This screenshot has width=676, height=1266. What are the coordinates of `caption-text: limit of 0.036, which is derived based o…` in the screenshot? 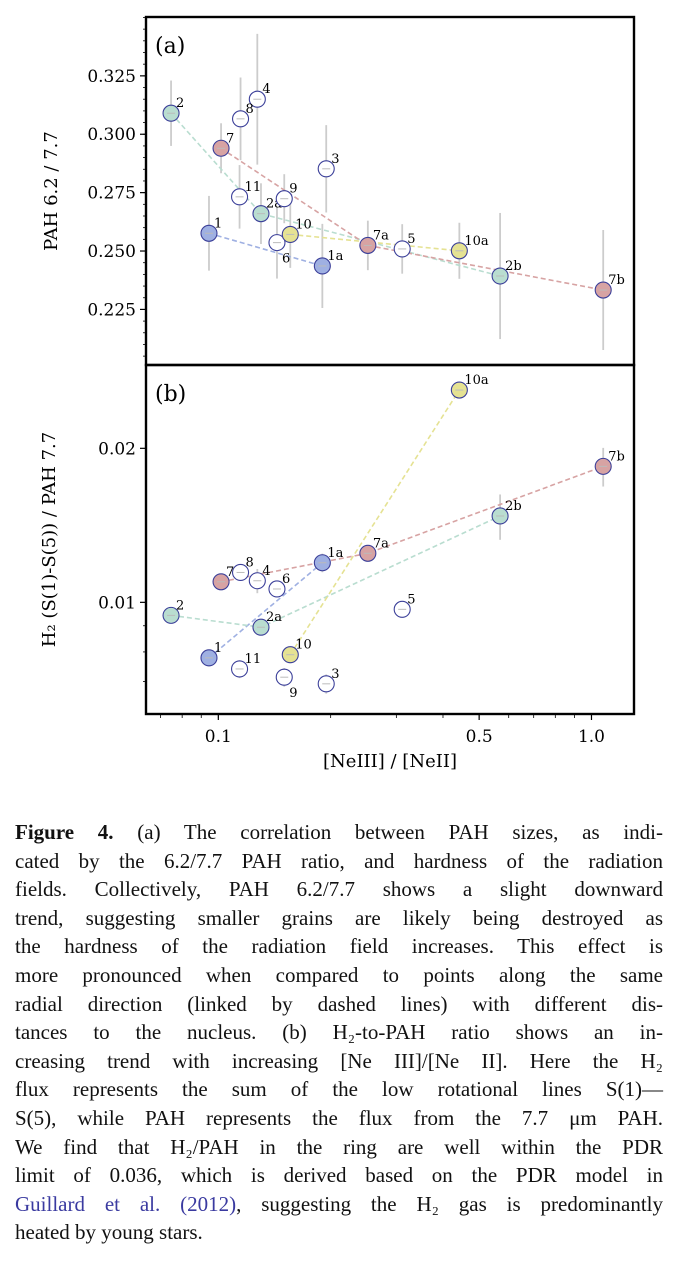 It's located at (339, 1175).